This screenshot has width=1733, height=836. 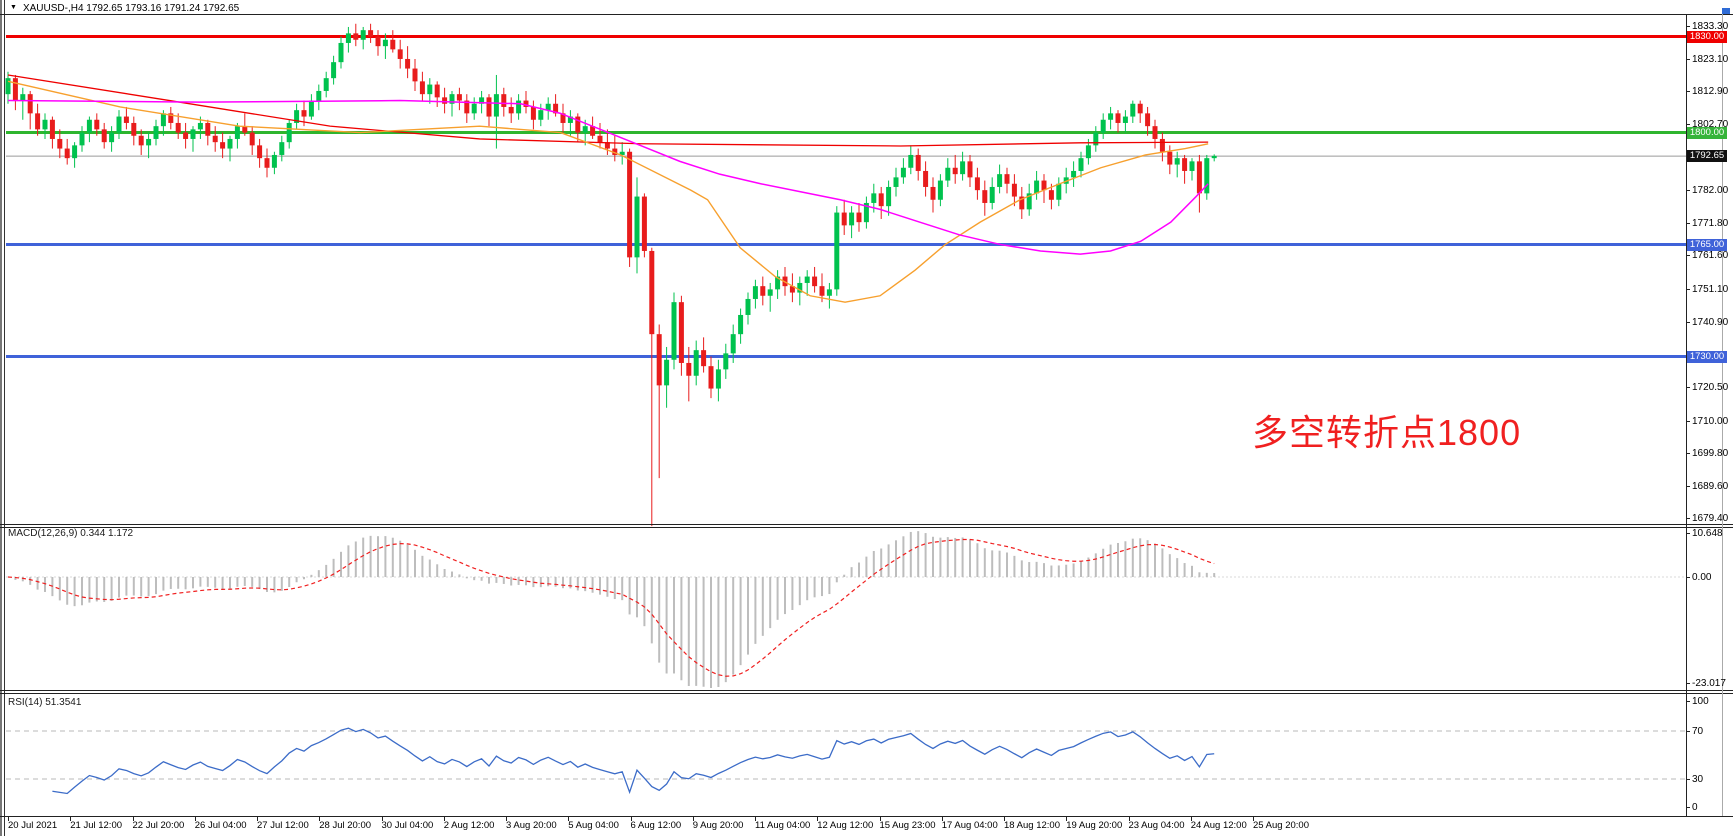 I want to click on symbol-dropdown-icon: ▼, so click(x=13, y=7).